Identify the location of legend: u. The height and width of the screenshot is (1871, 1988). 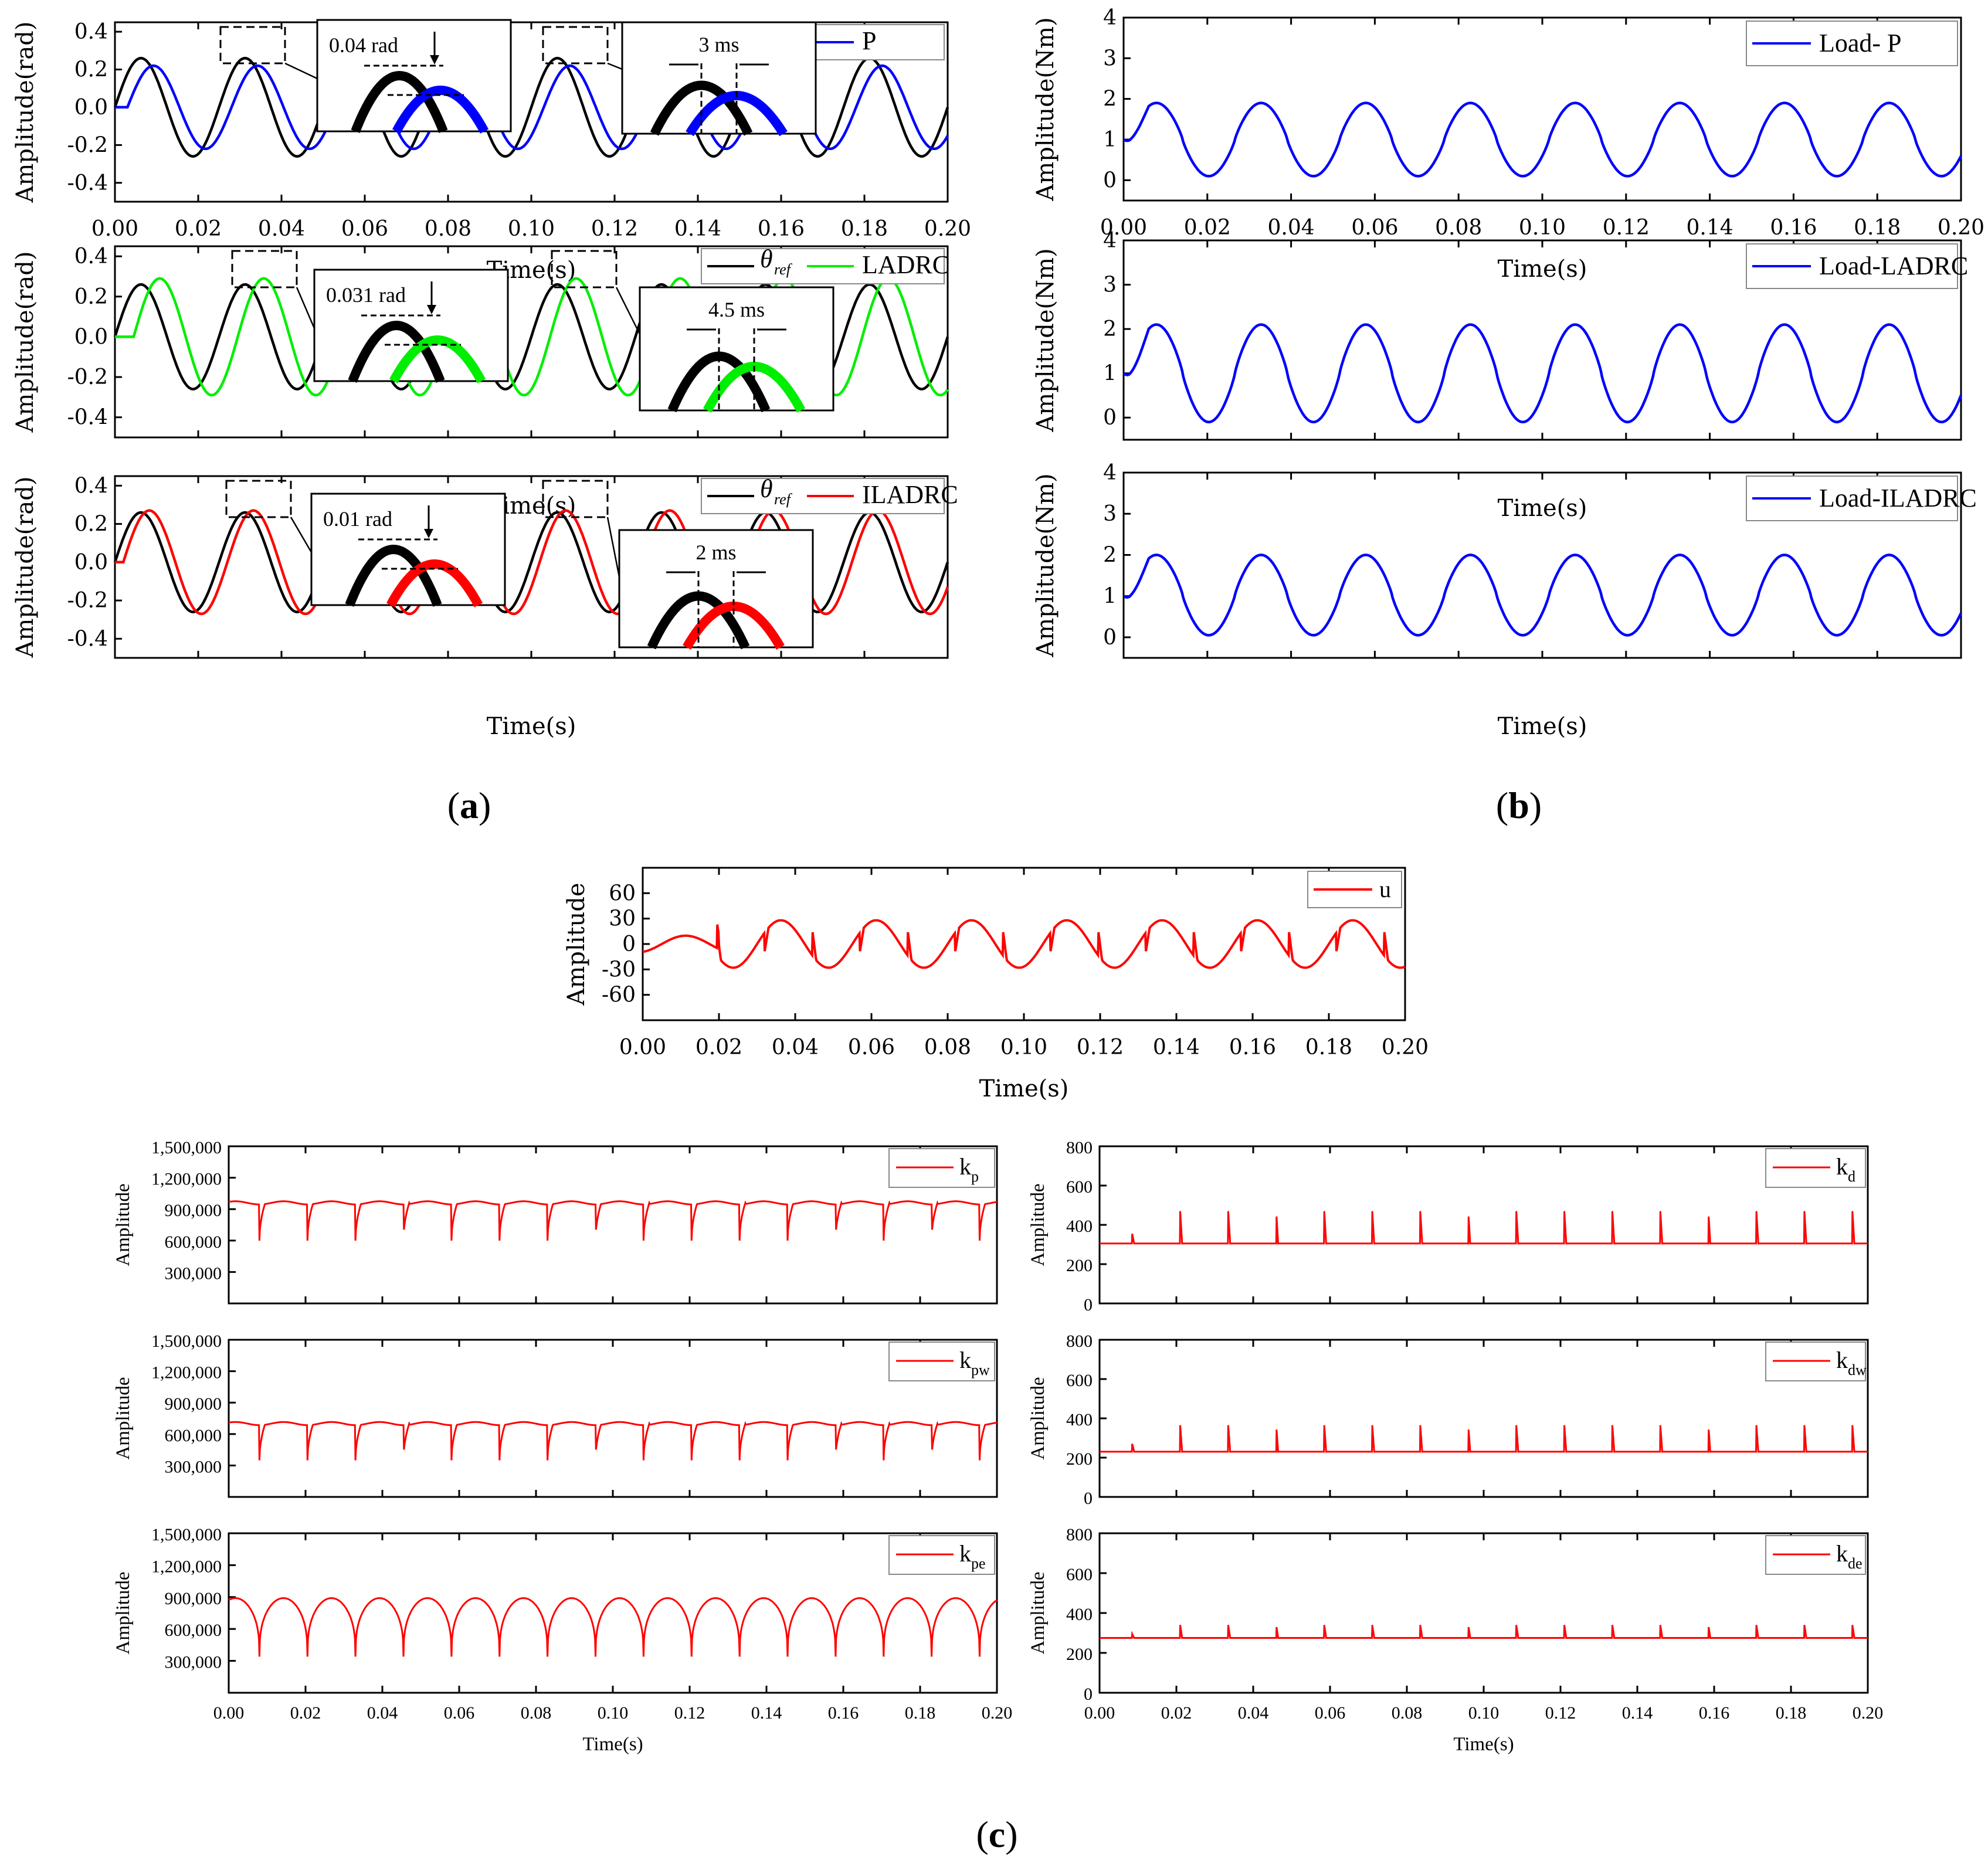
(1354, 889).